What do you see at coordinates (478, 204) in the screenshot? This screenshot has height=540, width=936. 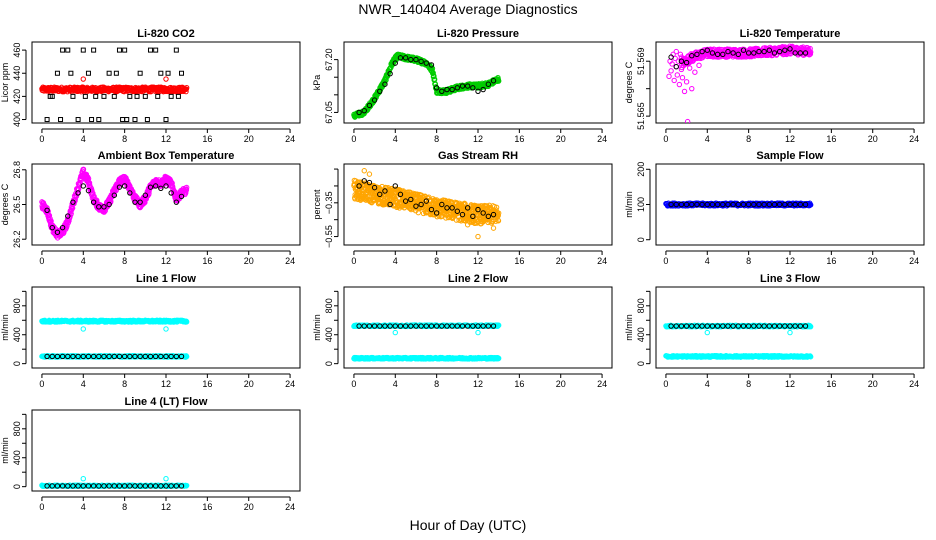 I see `plot-frame` at bounding box center [478, 204].